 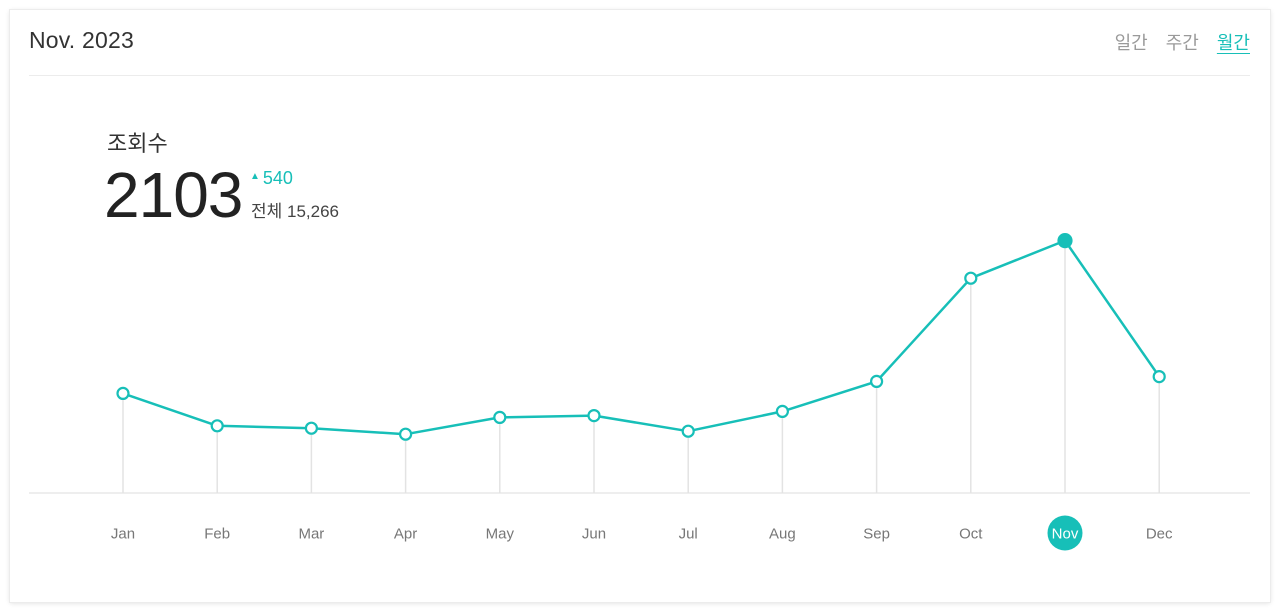 I want to click on active-month-marker, so click(x=1065, y=533).